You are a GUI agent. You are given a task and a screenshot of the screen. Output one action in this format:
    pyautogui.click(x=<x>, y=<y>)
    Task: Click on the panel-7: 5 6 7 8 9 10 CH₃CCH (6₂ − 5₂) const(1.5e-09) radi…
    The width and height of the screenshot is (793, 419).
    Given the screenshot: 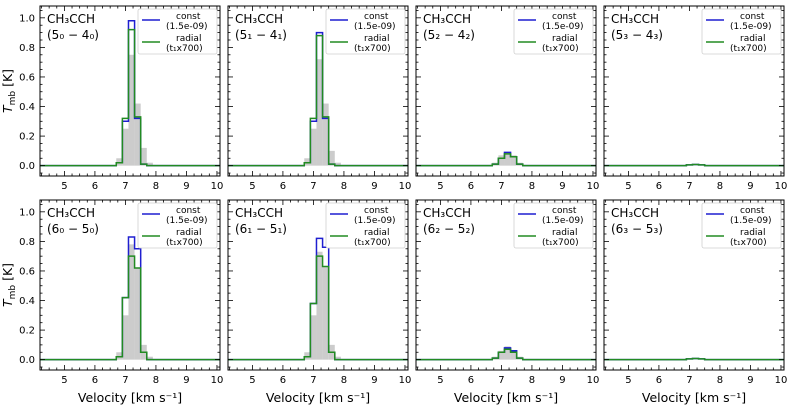 What is the action you would take?
    pyautogui.click(x=507, y=302)
    